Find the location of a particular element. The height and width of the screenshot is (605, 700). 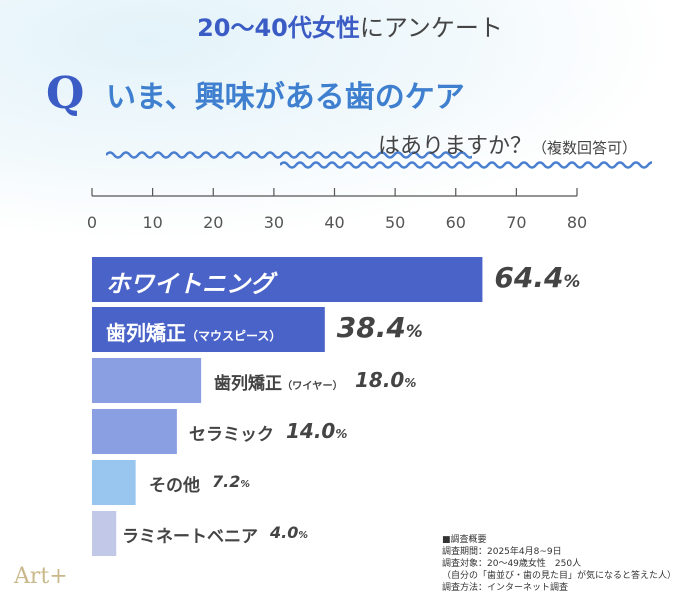

category-name: その他 is located at coordinates (174, 486).